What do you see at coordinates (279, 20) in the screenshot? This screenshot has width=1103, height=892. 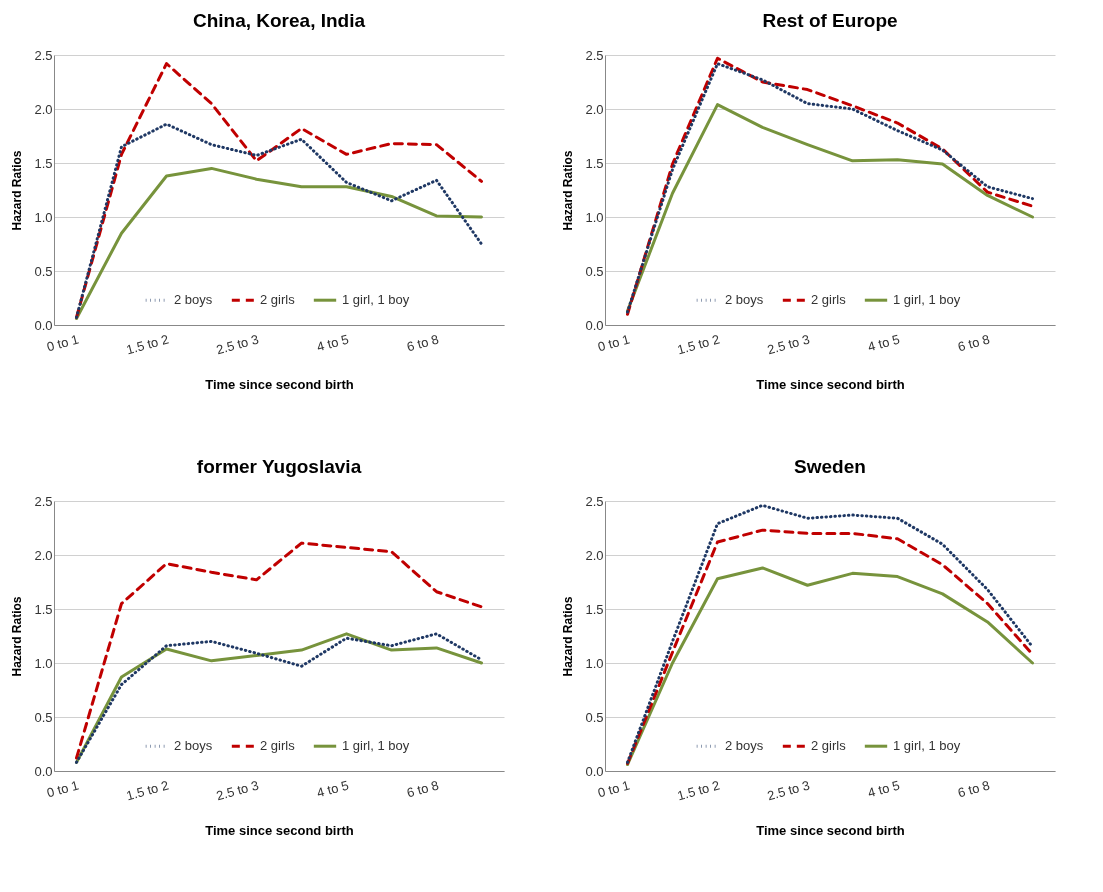 I see `chart-title: China, Korea, India` at bounding box center [279, 20].